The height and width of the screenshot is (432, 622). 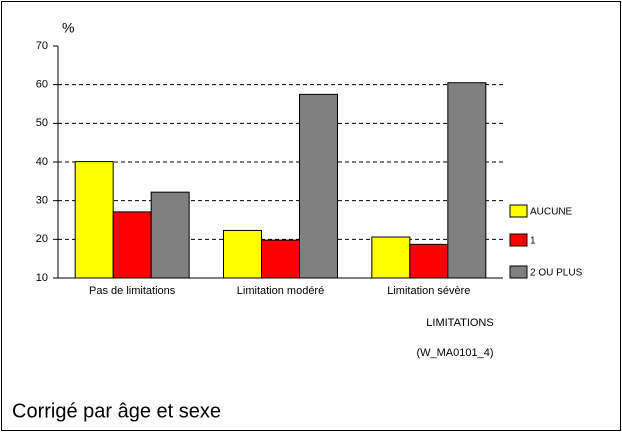 I want to click on x-tick-label: Limitation sévère, so click(x=428, y=291).